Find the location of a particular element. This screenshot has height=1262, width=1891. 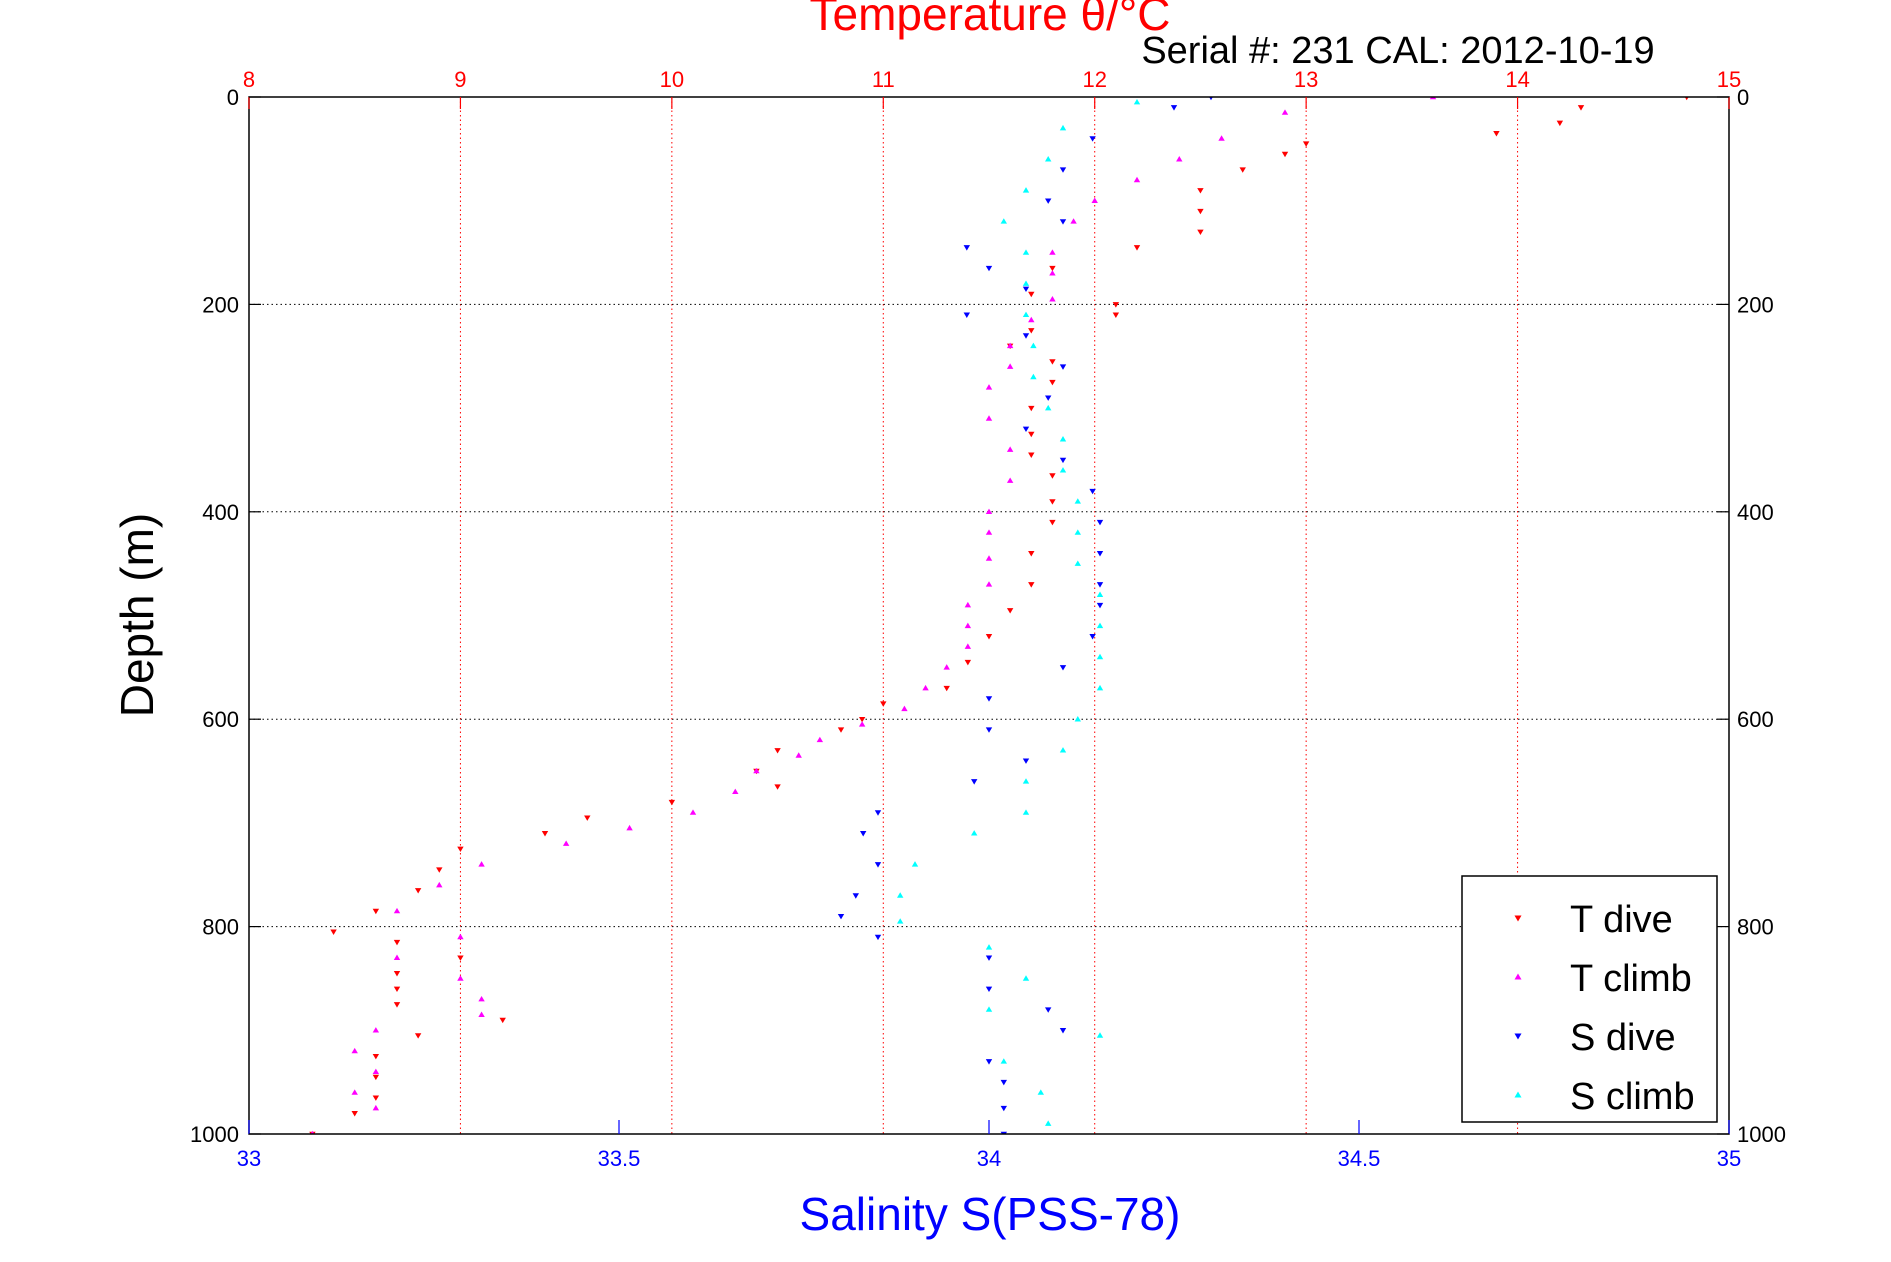

depth-tick-label-left: 400 is located at coordinates (220, 512).